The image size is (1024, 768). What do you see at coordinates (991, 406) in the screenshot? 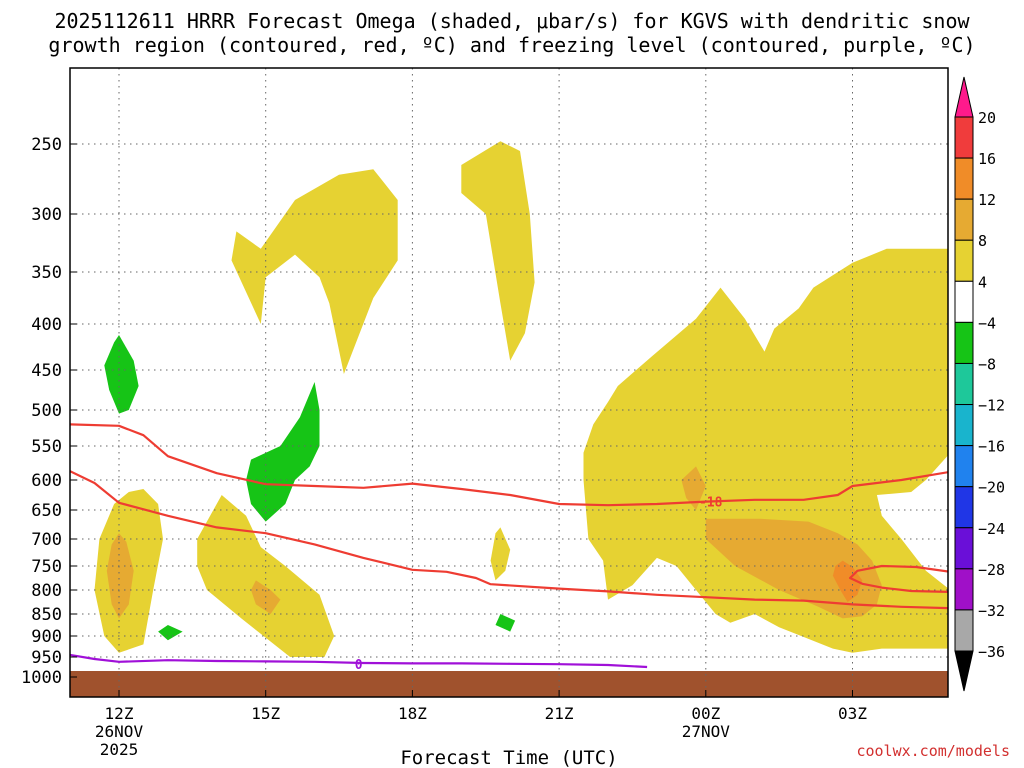
I see `colorbar-label-7: −12` at bounding box center [991, 406].